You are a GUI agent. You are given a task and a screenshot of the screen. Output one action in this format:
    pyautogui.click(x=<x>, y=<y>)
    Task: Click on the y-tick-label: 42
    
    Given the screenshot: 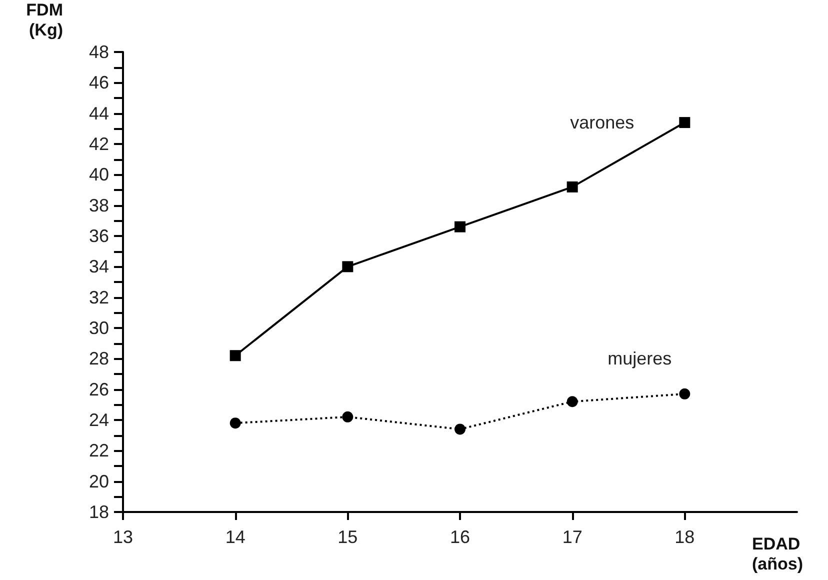 What is the action you would take?
    pyautogui.click(x=98, y=144)
    